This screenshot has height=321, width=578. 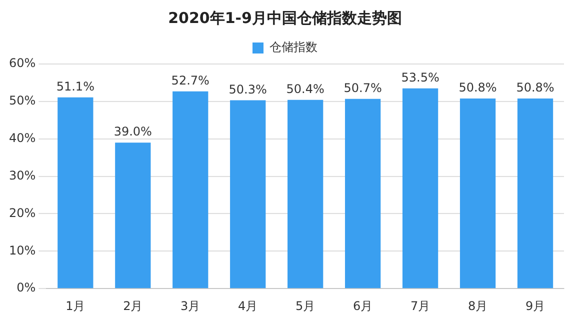 What do you see at coordinates (75, 86) in the screenshot?
I see `data-label: 51.1%` at bounding box center [75, 86].